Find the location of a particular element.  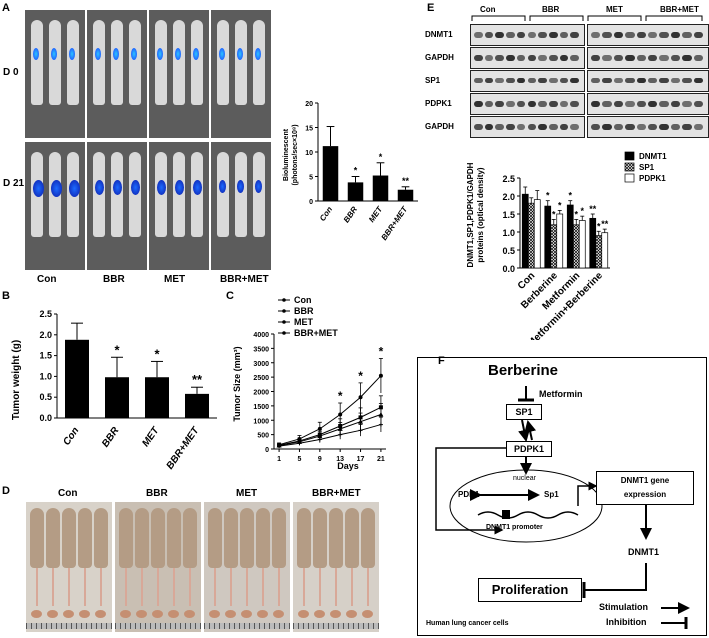

sp1-nuclear-label: Sp1 is located at coordinates (551, 494).